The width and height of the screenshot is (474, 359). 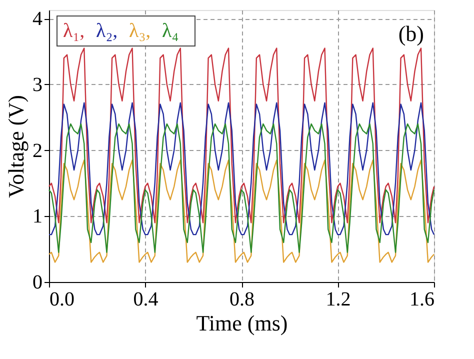 What do you see at coordinates (242, 323) in the screenshot?
I see `x-axis-title: Time (ms)` at bounding box center [242, 323].